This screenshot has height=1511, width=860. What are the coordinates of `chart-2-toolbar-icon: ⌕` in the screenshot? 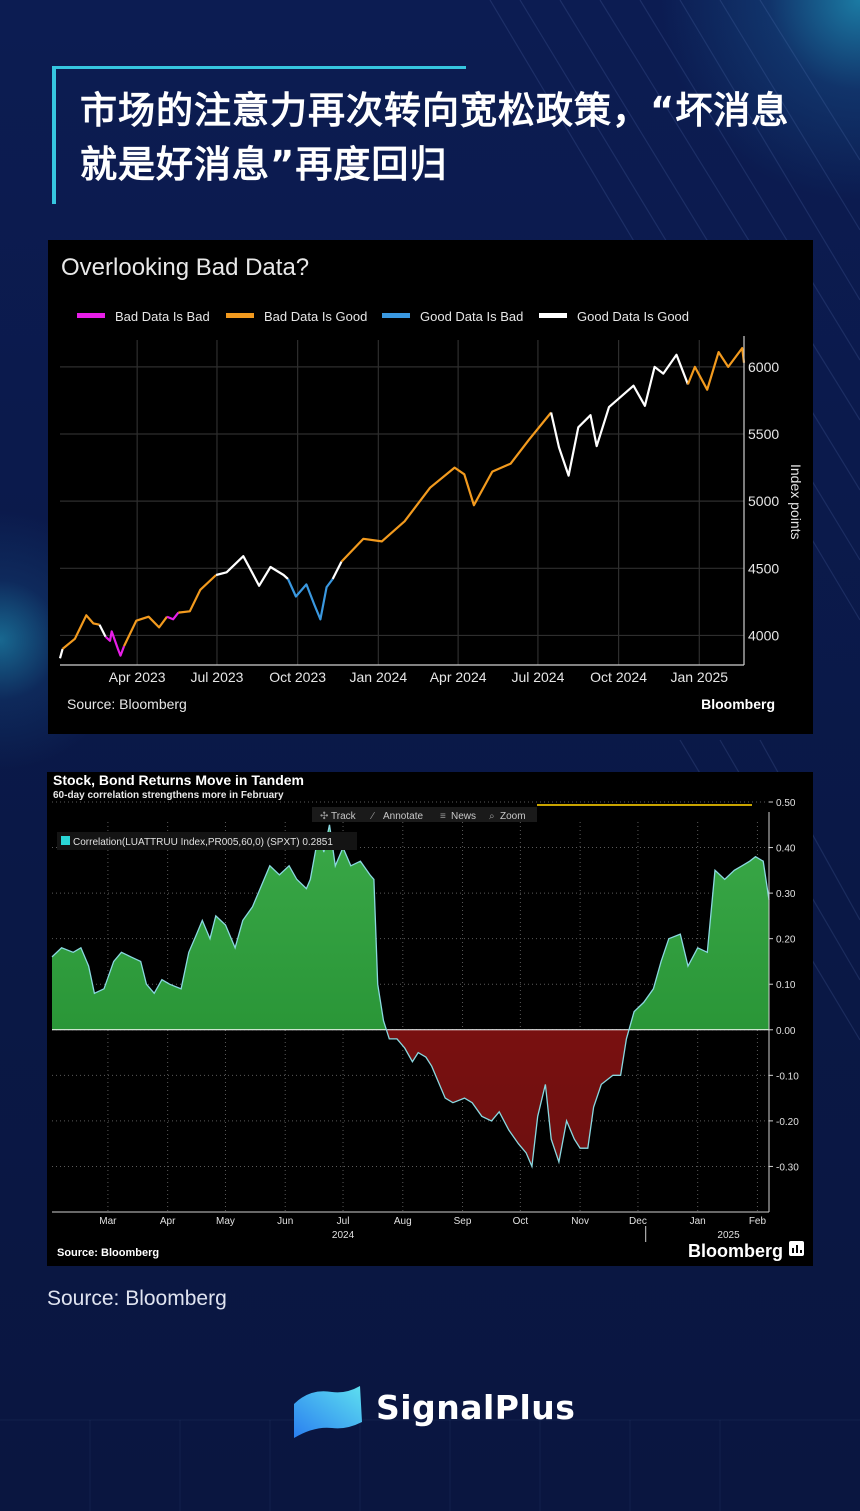 It's located at (492, 816).